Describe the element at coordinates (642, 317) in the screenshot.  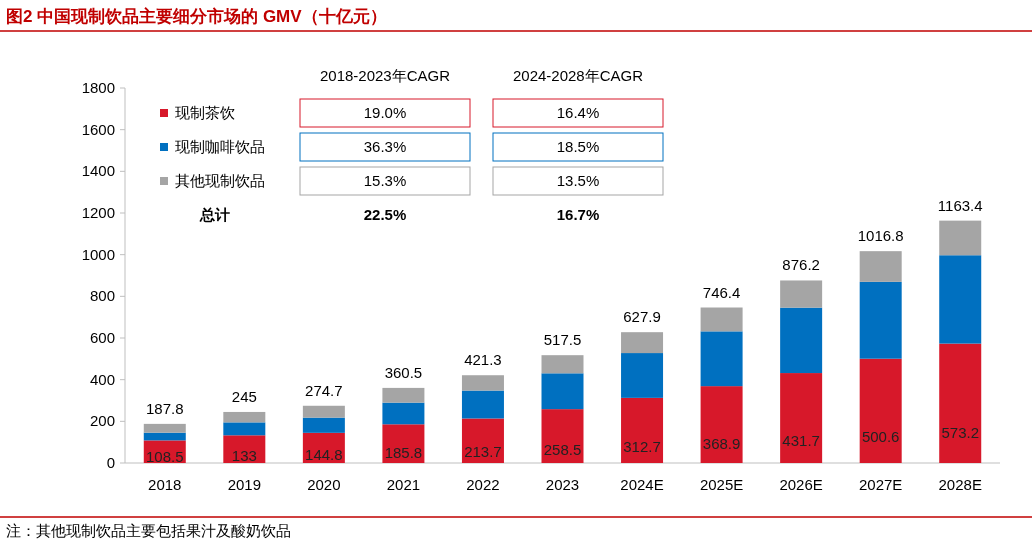
I see `total-label: 627.9` at that location.